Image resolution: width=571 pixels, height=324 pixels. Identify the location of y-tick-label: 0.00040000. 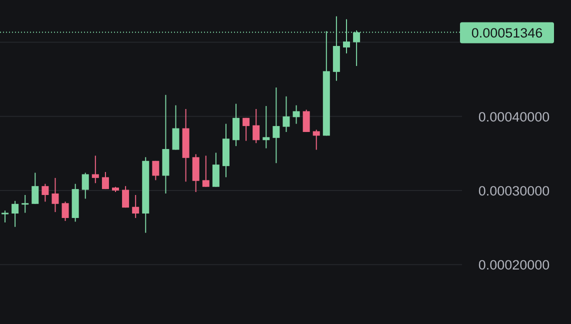
(514, 116).